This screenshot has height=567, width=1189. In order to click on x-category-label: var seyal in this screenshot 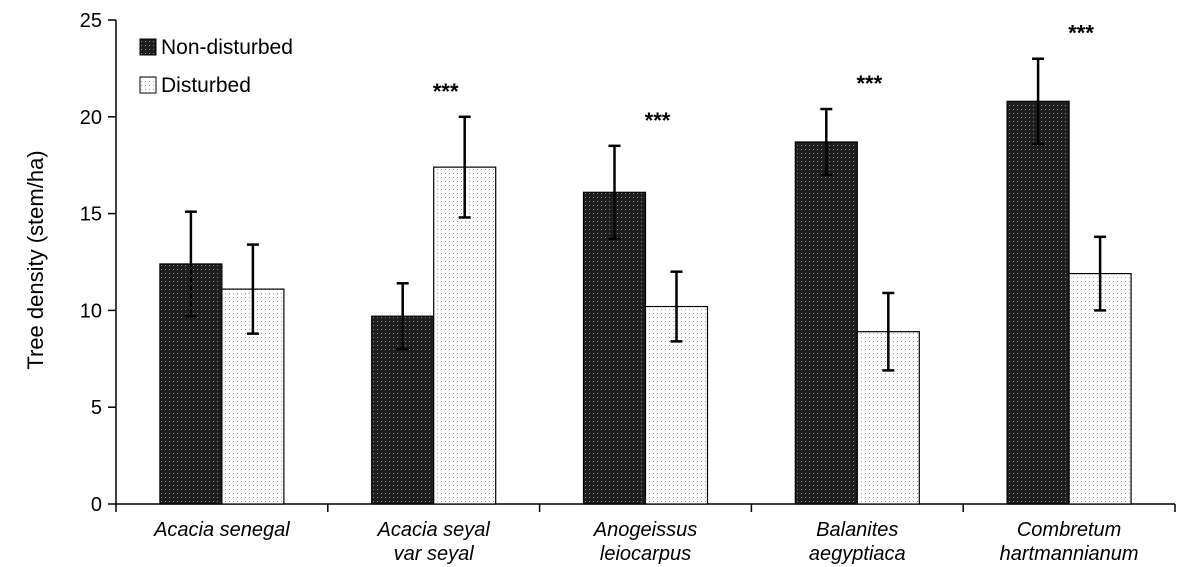, I will do `click(434, 554)`.